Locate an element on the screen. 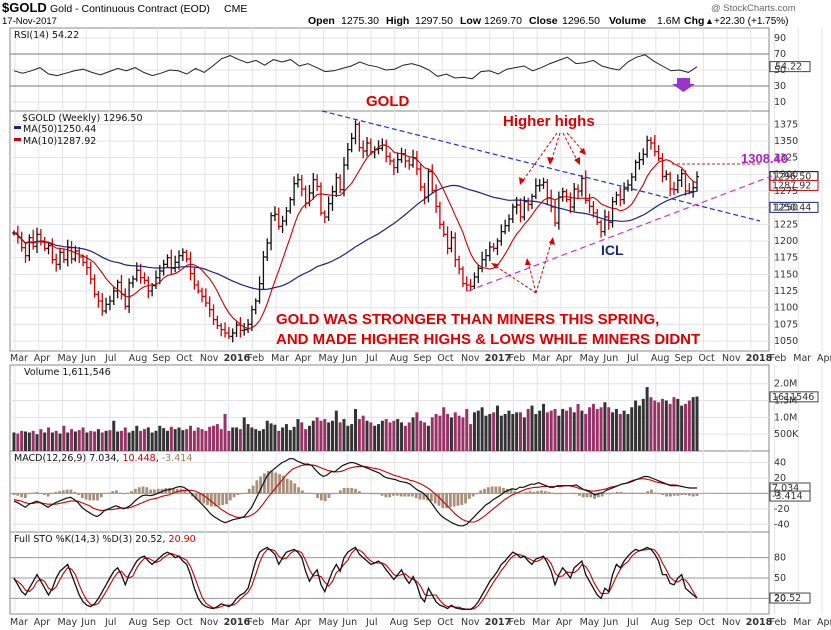 The width and height of the screenshot is (831, 630). x-tick-label: Jul is located at coordinates (632, 358).